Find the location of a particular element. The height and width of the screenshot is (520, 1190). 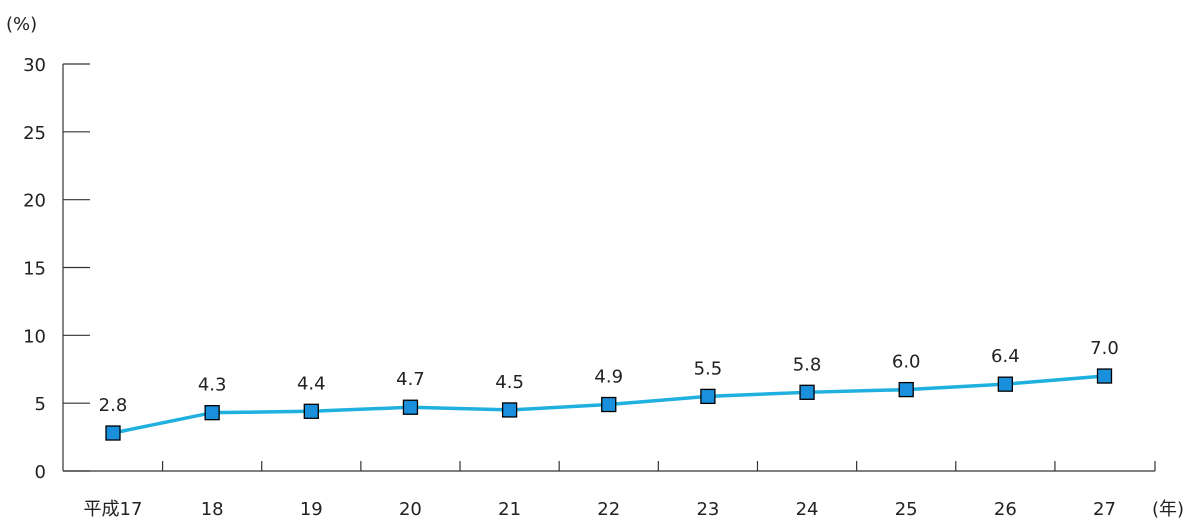

data-label: 6.4 is located at coordinates (1005, 356).